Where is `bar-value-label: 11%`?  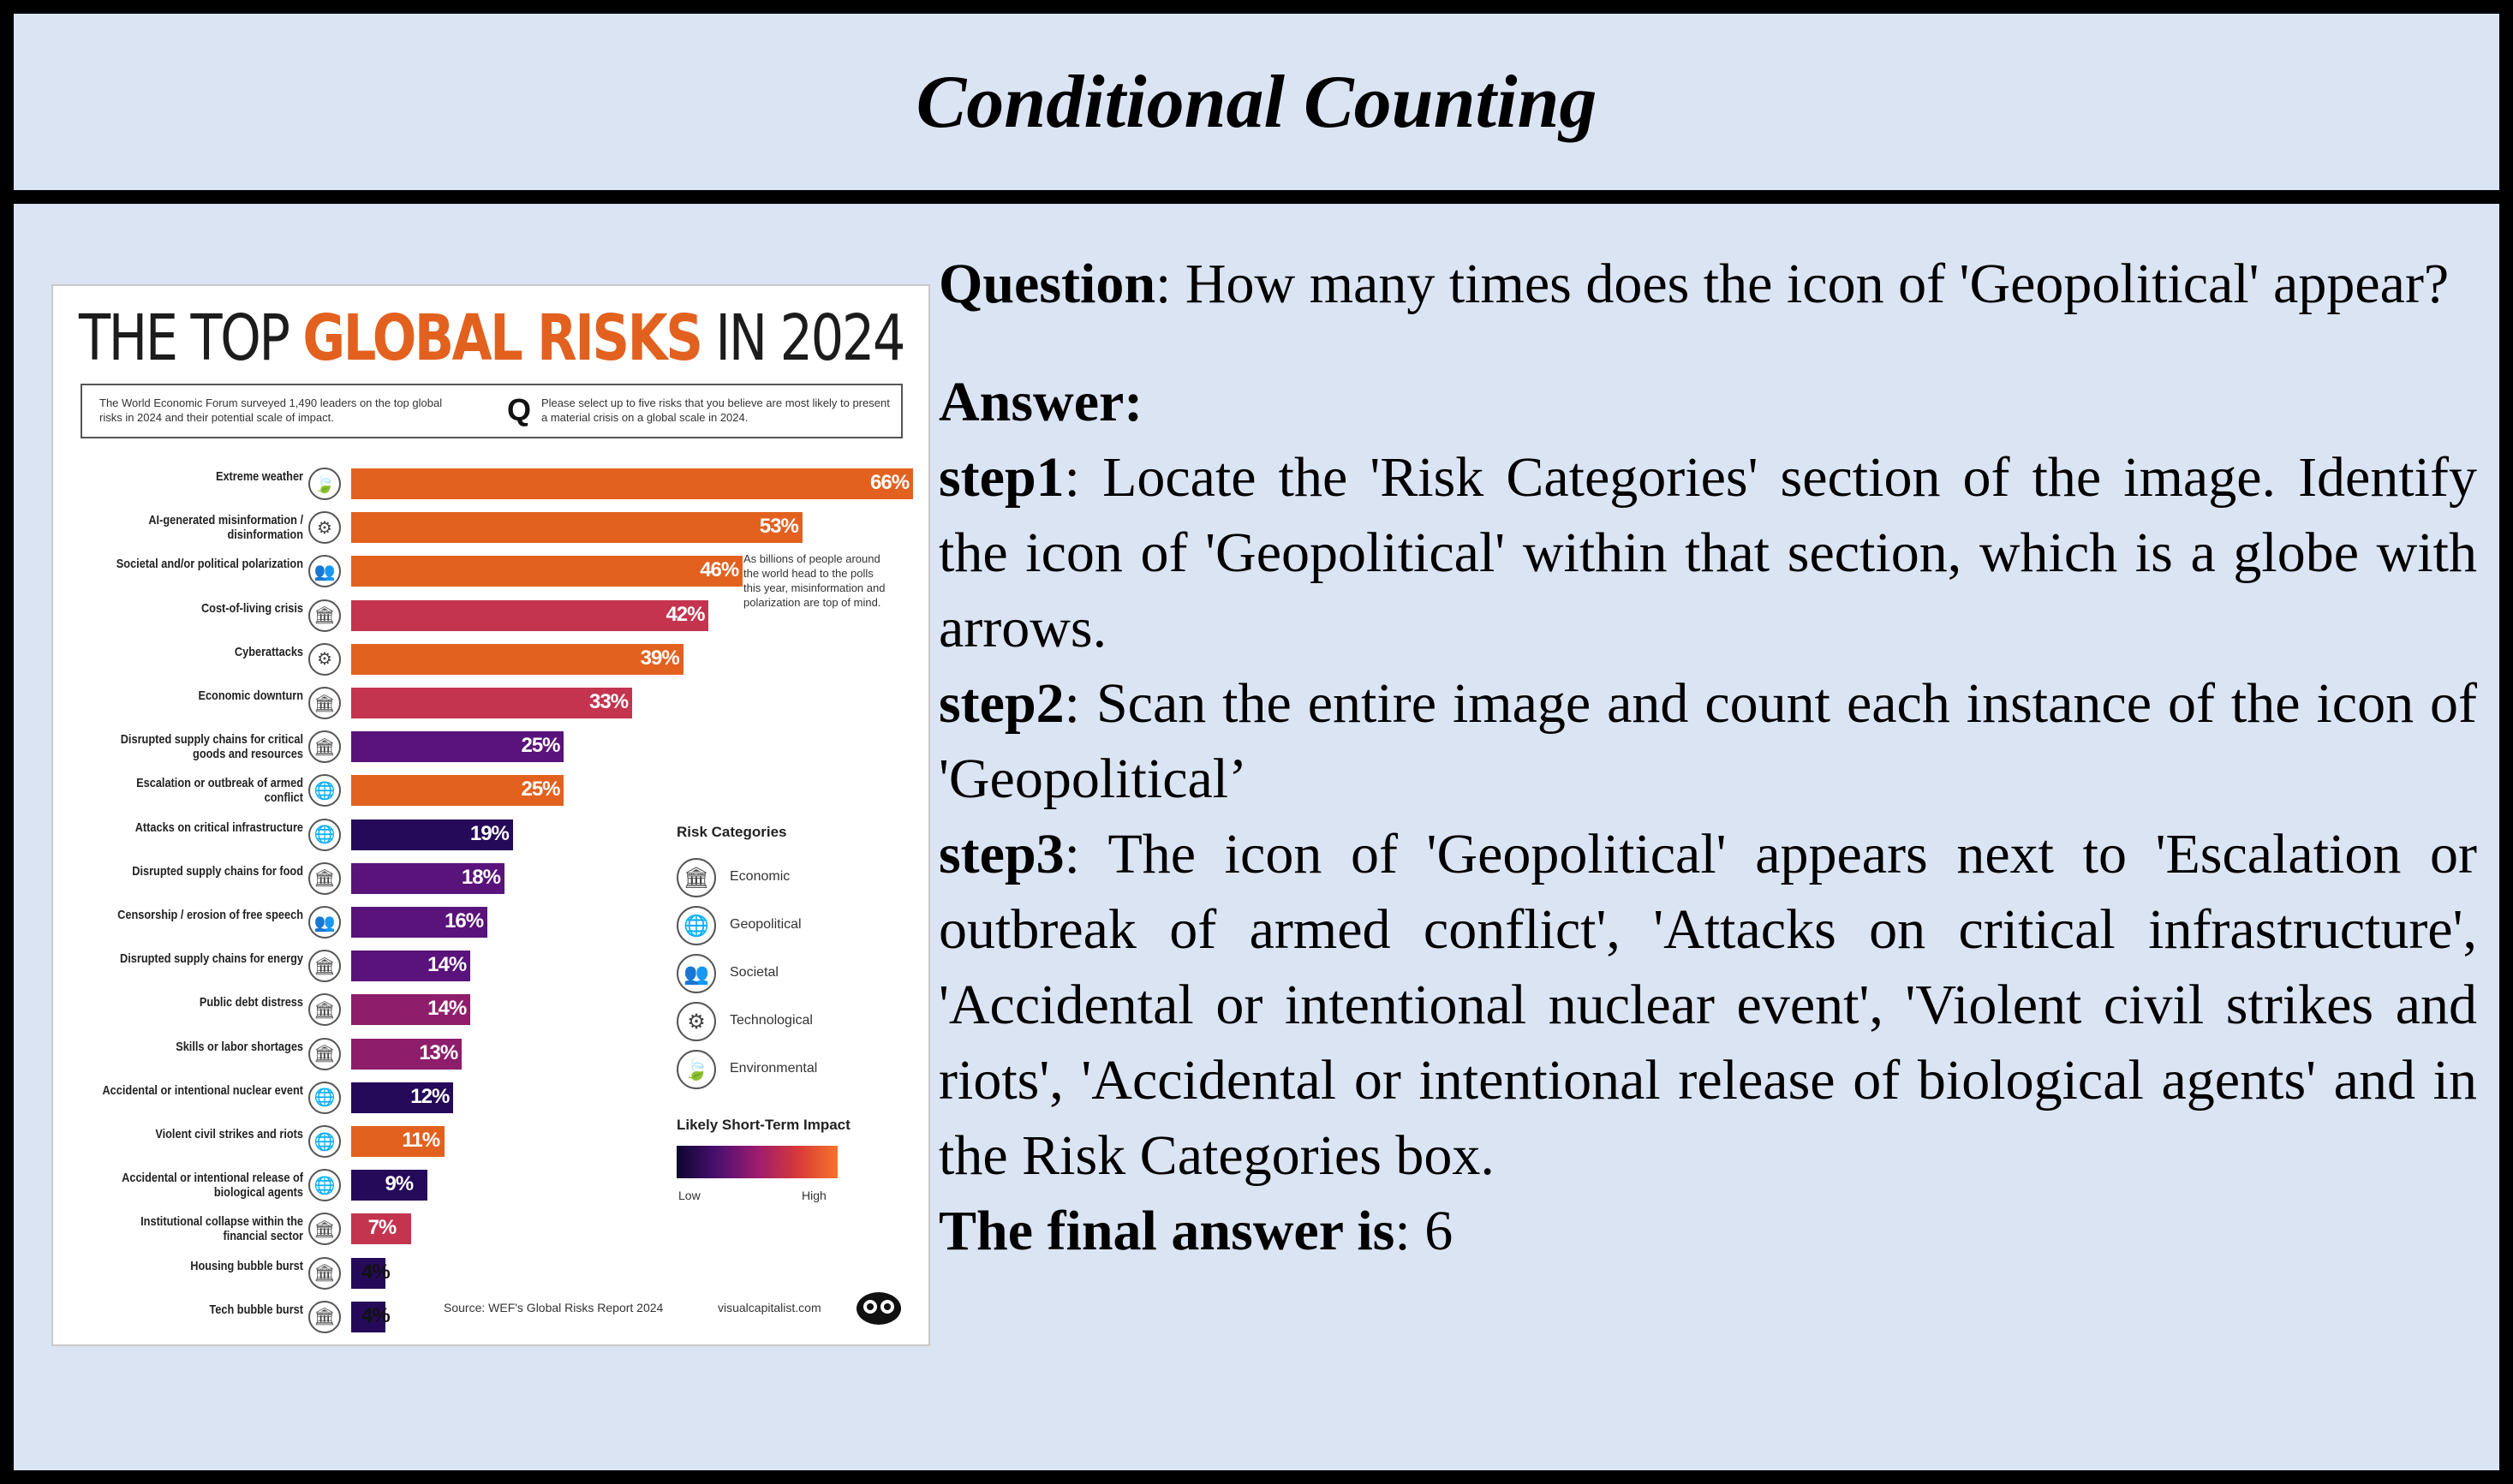 bar-value-label: 11% is located at coordinates (421, 1140).